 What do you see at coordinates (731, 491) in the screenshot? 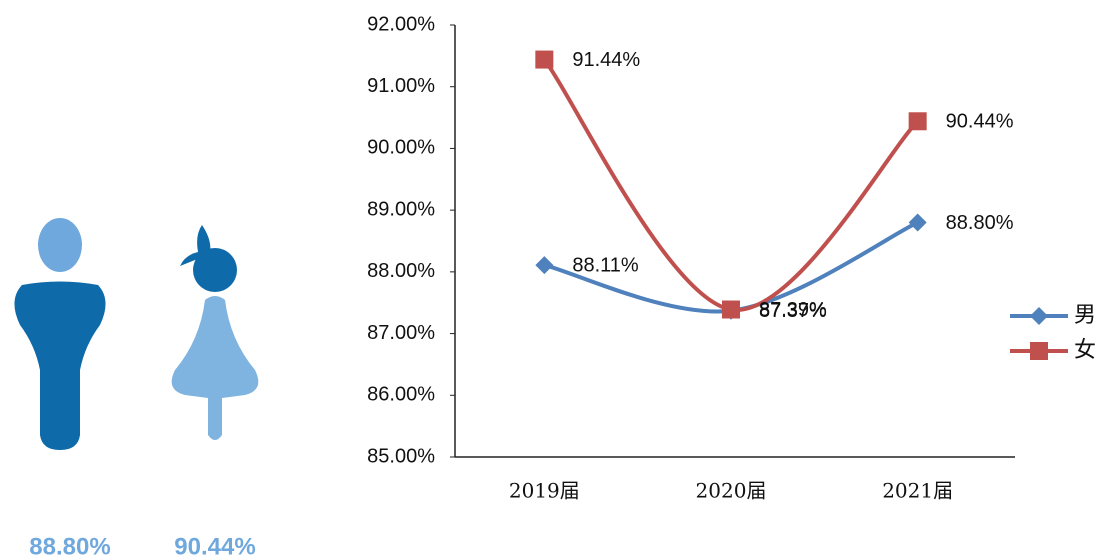
I see `x-tick-label: 2020届` at bounding box center [731, 491].